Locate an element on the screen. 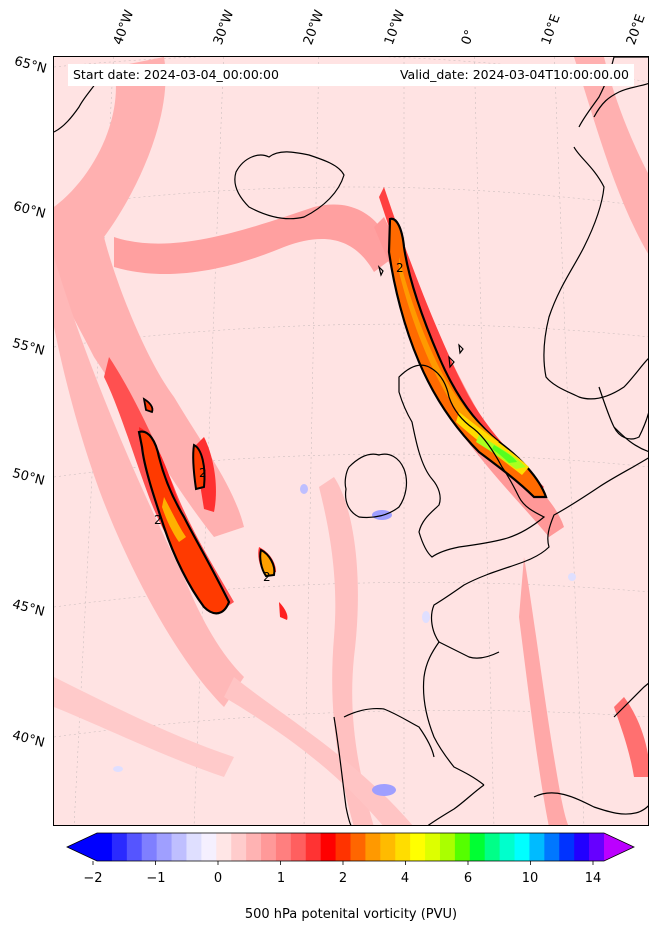  scandinavia-coast is located at coordinates (595, 228).